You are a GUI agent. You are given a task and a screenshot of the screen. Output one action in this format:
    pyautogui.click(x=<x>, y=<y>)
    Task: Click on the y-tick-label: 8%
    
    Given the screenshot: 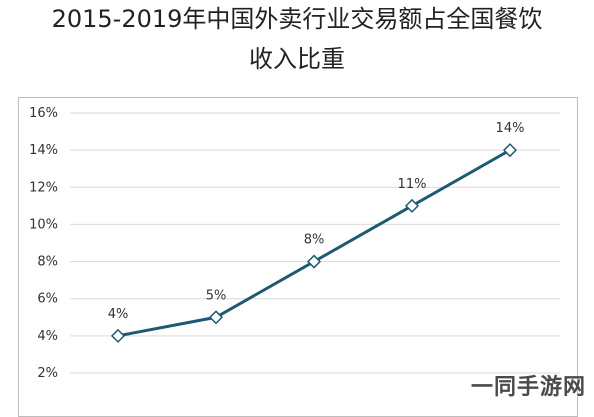 What is the action you would take?
    pyautogui.click(x=47, y=262)
    